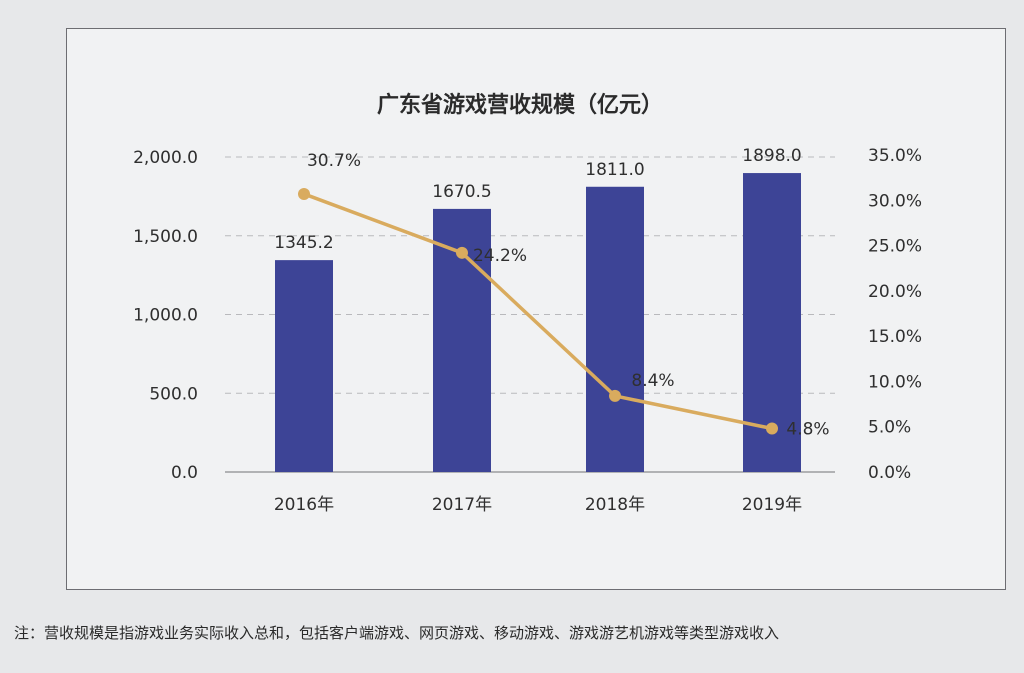  I want to click on y-right-tick-label: 5.0%, so click(889, 428).